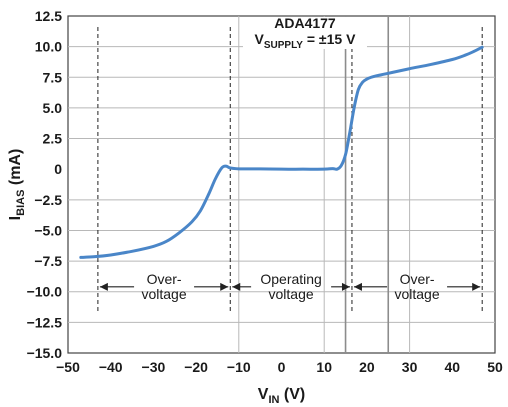 The height and width of the screenshot is (407, 508). Describe the element at coordinates (48, 261) in the screenshot. I see `y-tick-label: −7.5` at that location.